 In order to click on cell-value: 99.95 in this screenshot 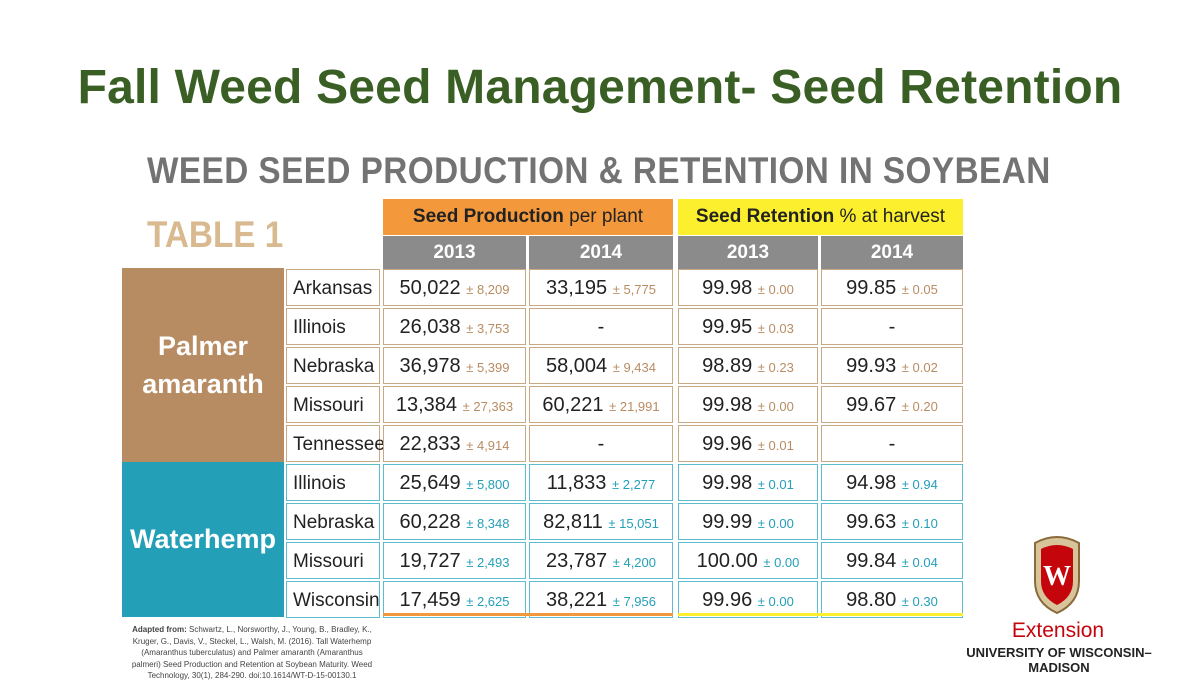, I will do `click(727, 327)`.